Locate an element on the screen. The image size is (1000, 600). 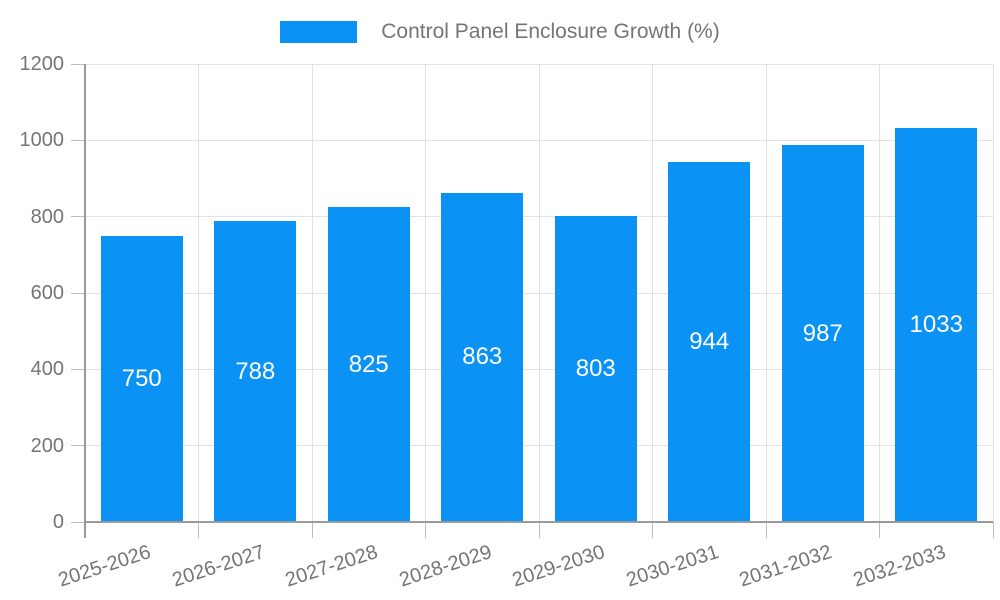
y-tick-label: 200 is located at coordinates (47, 445).